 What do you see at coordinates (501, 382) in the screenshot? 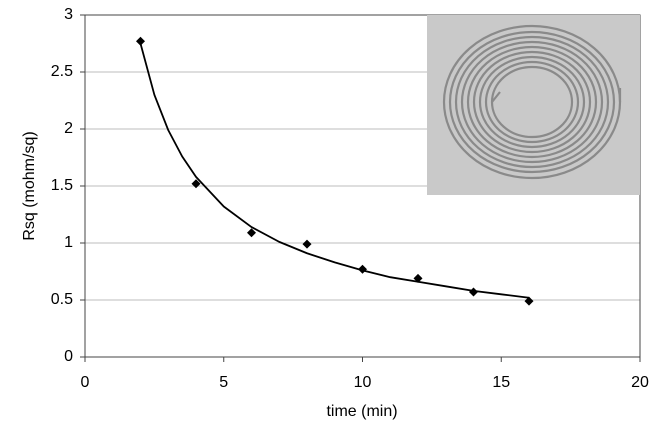
I see `x-tick-label: 15` at bounding box center [501, 382].